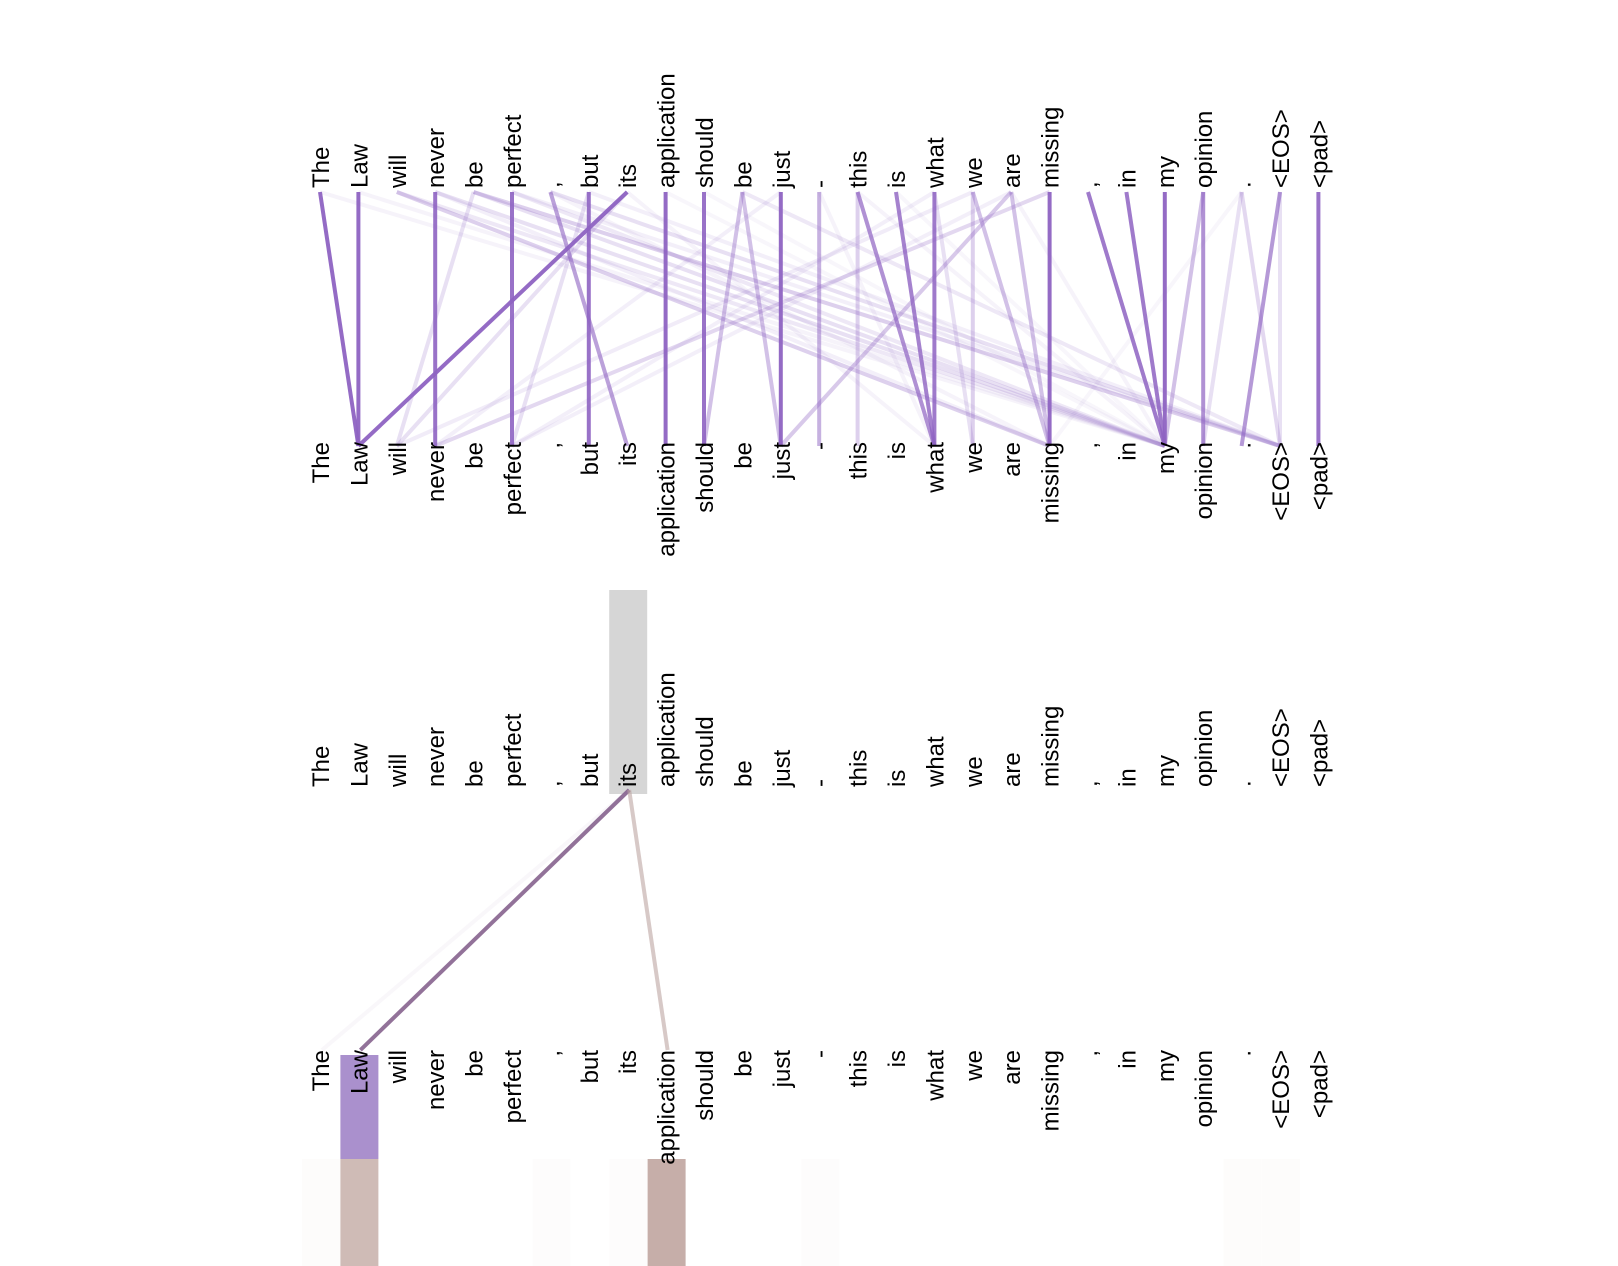 This screenshot has width=1618, height=1266. What do you see at coordinates (1012, 459) in the screenshot?
I see `overview-target-token-are: are` at bounding box center [1012, 459].